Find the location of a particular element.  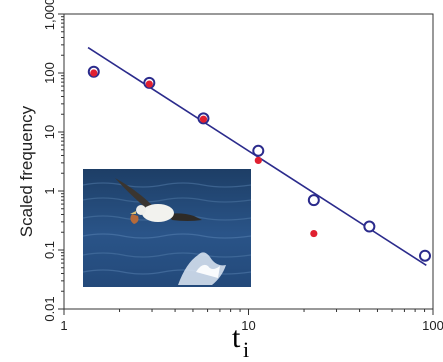

y-axis-label: Scaled frequency is located at coordinates (26, 171).